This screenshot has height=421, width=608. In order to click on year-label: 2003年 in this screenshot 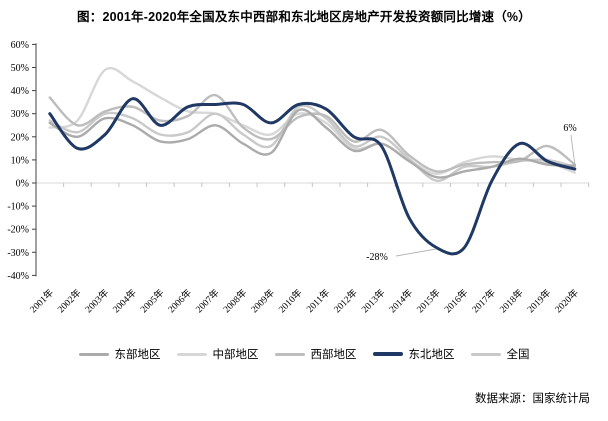, I will do `click(97, 300)`.